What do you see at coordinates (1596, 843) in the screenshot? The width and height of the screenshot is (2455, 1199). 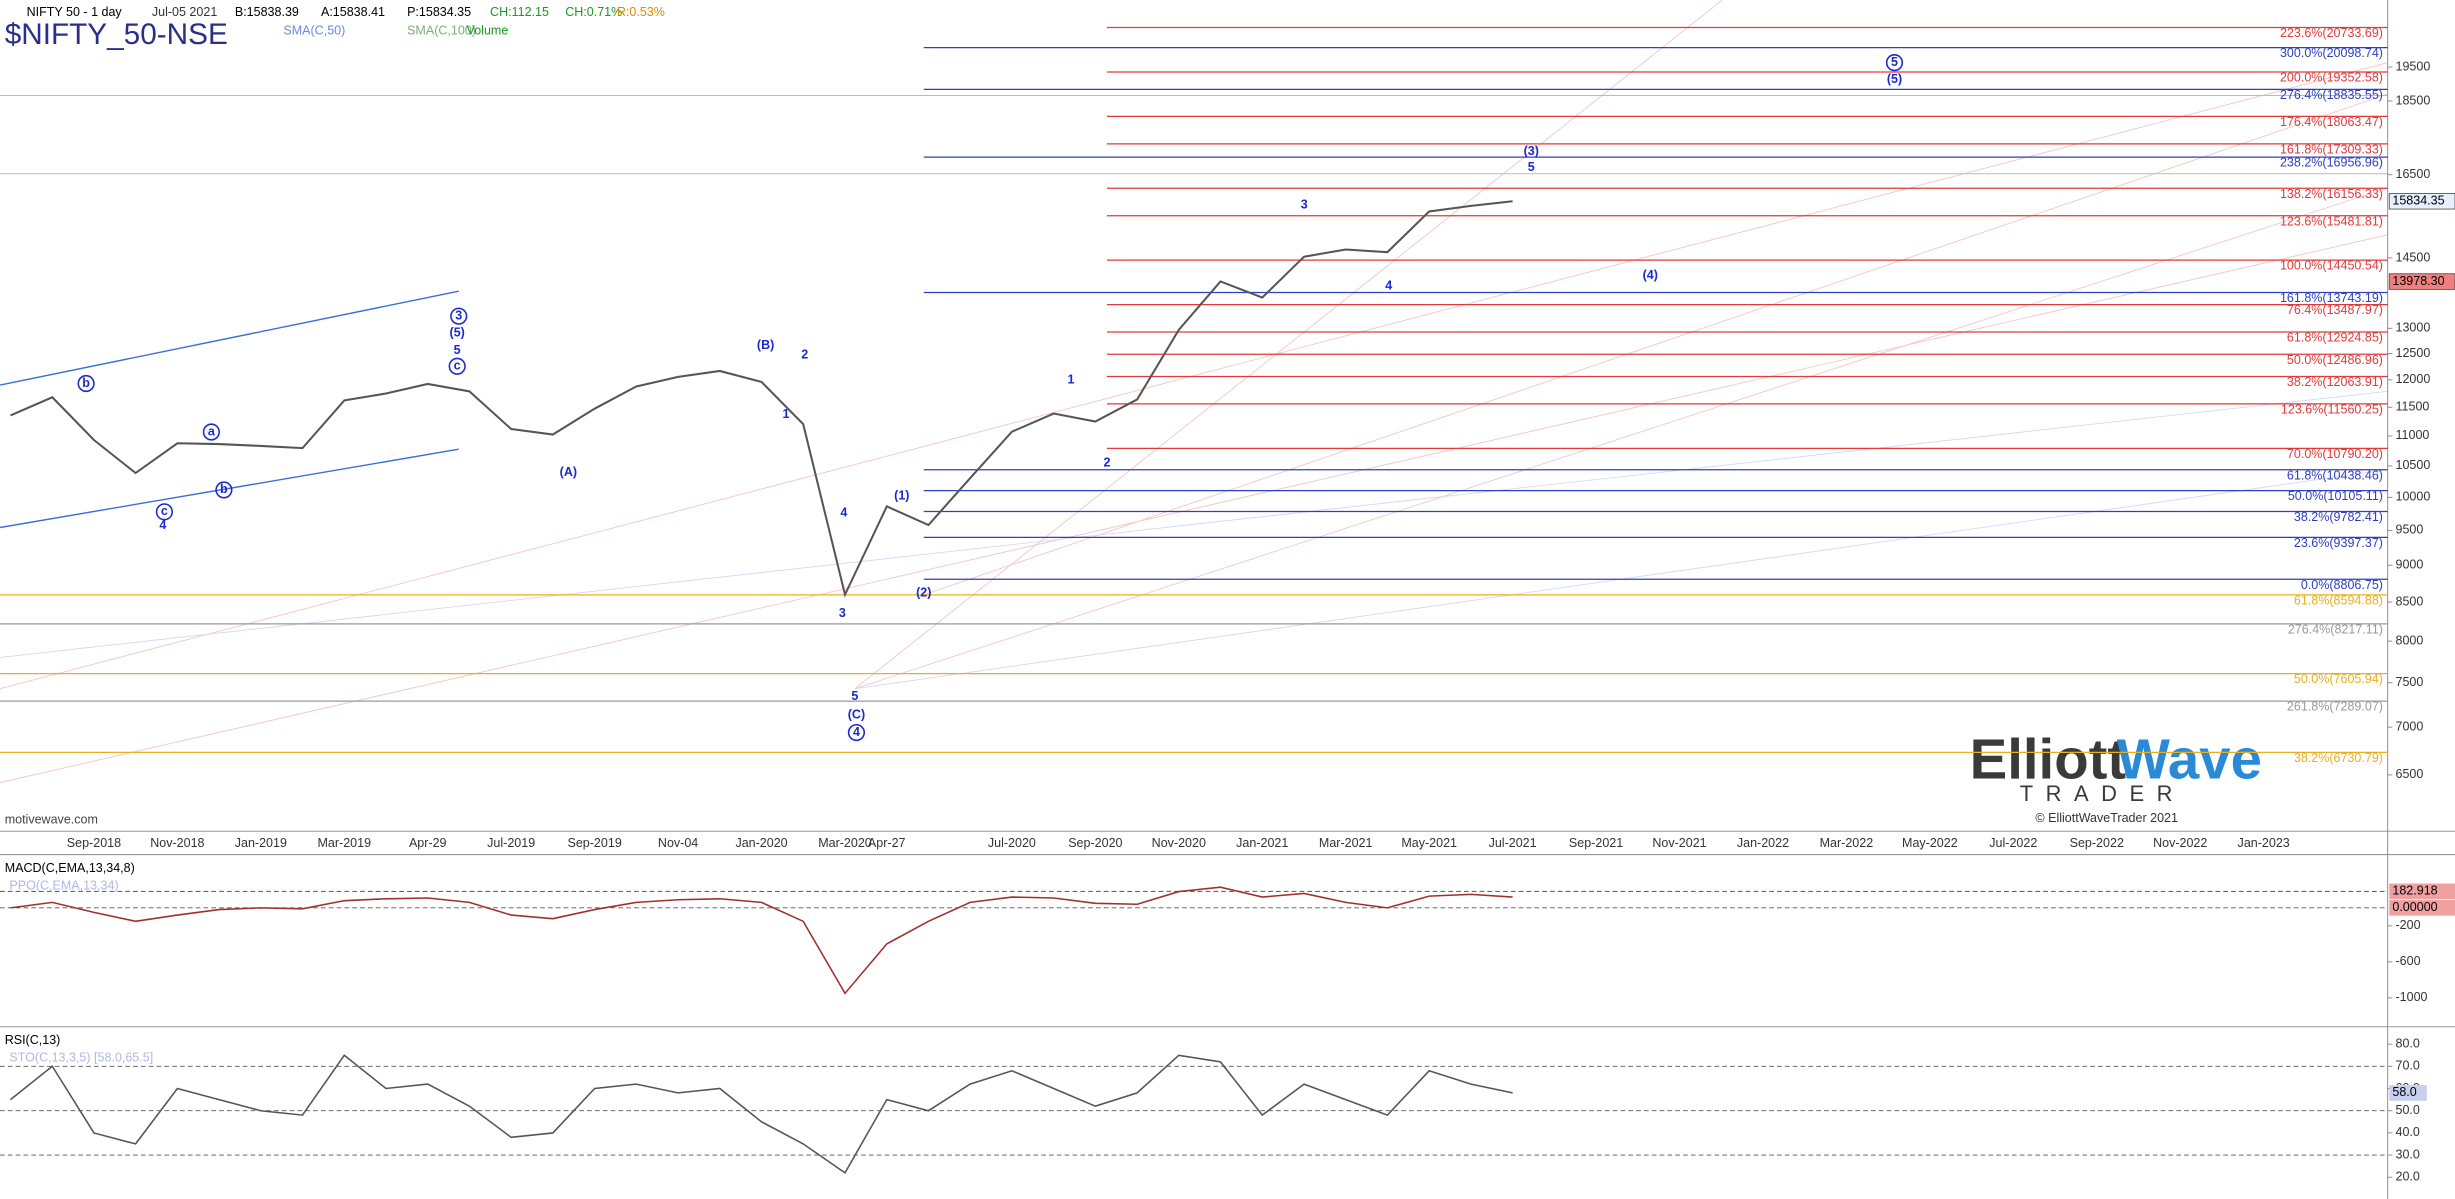 I see `x-tick-label: Sep-2021` at bounding box center [1596, 843].